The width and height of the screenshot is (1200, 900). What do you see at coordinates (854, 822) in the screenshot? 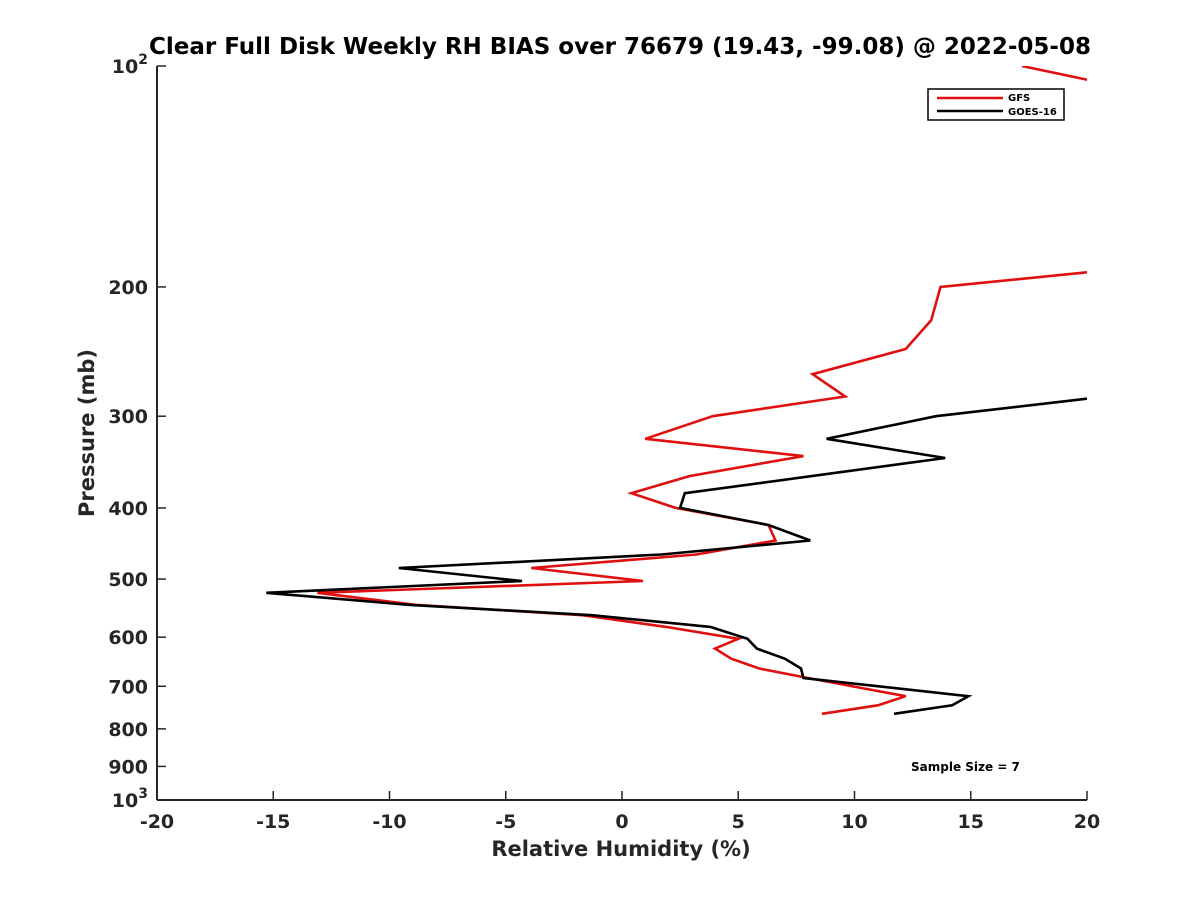
I see `x-tick-label: 10` at bounding box center [854, 822].